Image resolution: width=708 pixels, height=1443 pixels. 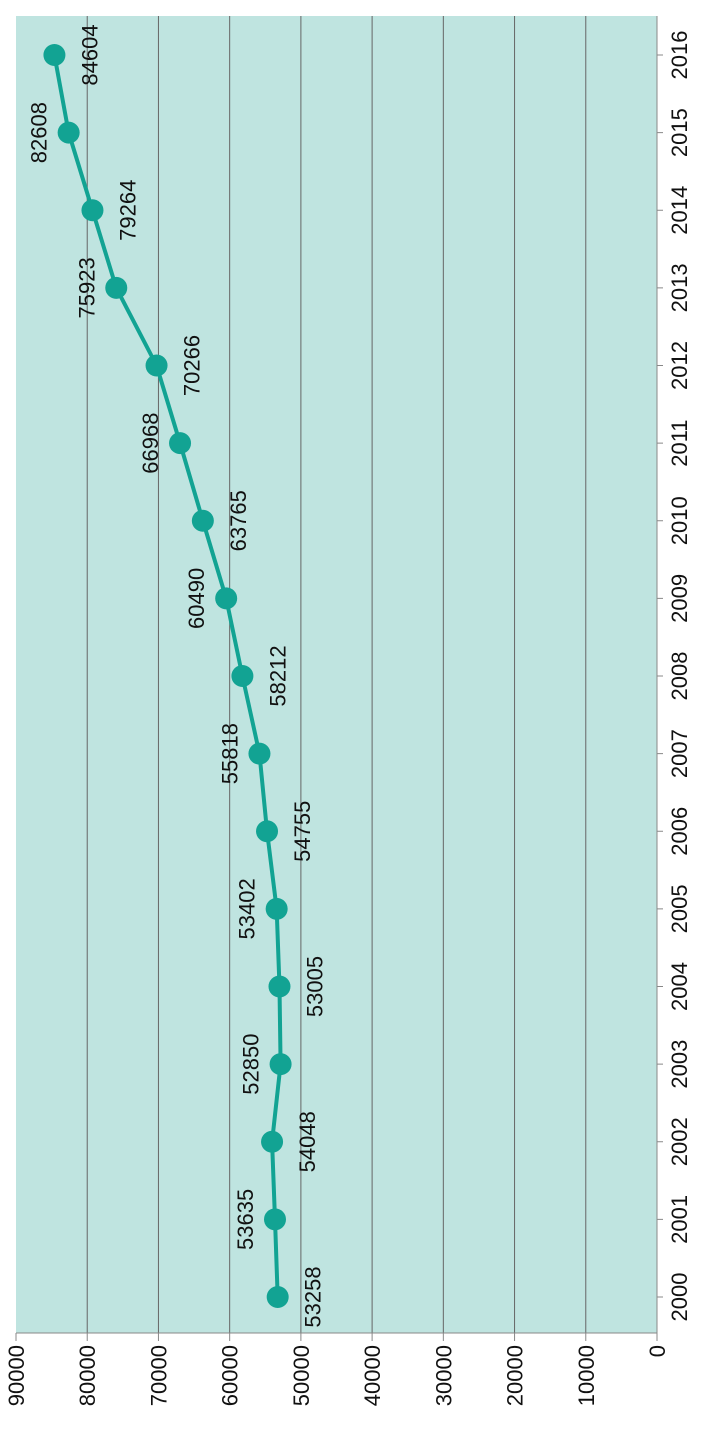 I want to click on category-tick-label: 2001, so click(x=679, y=1219).